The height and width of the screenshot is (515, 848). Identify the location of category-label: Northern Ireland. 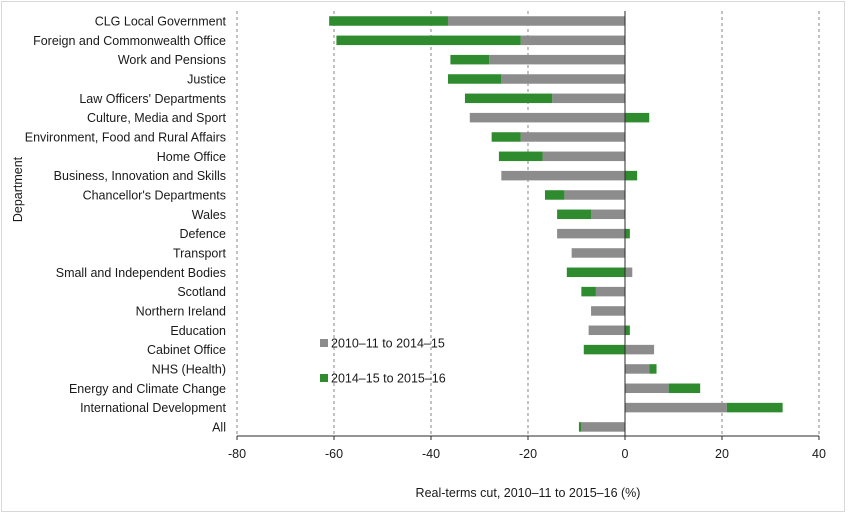
(181, 311).